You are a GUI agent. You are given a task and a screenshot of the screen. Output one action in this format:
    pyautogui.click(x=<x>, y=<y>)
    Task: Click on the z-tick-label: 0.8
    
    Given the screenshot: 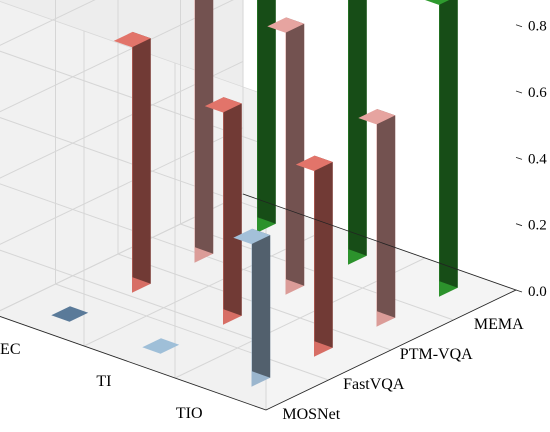 What is the action you would take?
    pyautogui.click(x=537, y=27)
    